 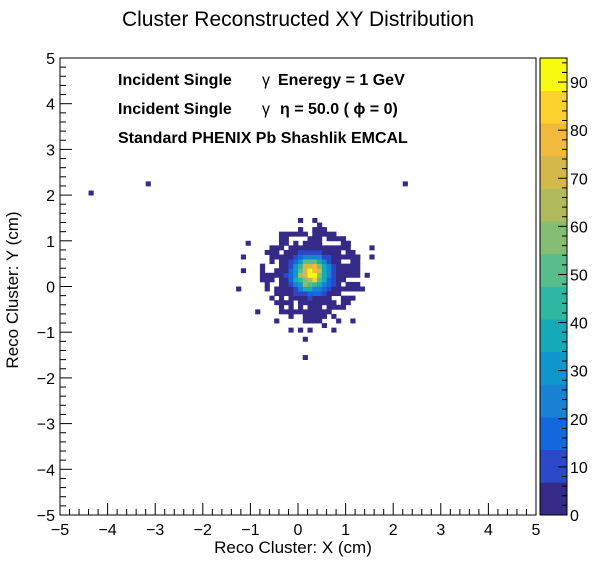 I want to click on annotation-1: Incident Single γ Eneregy = 1 GeV, so click(x=261, y=80).